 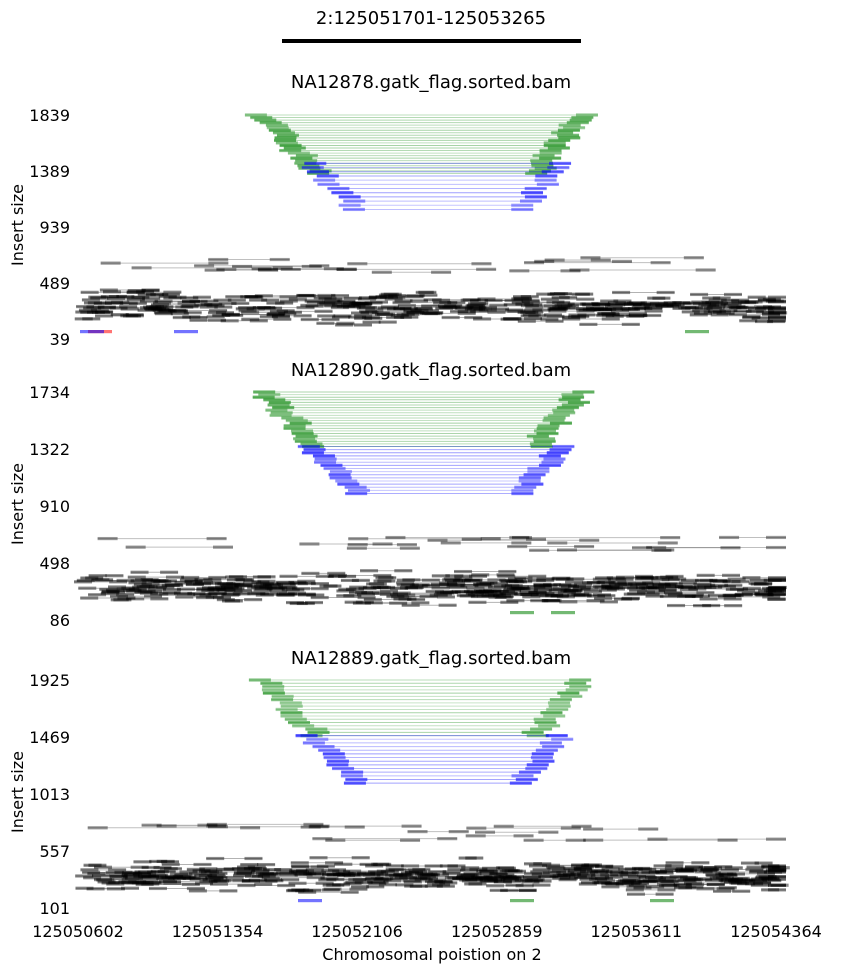 I want to click on y-tick-label: 939, so click(x=54, y=227).